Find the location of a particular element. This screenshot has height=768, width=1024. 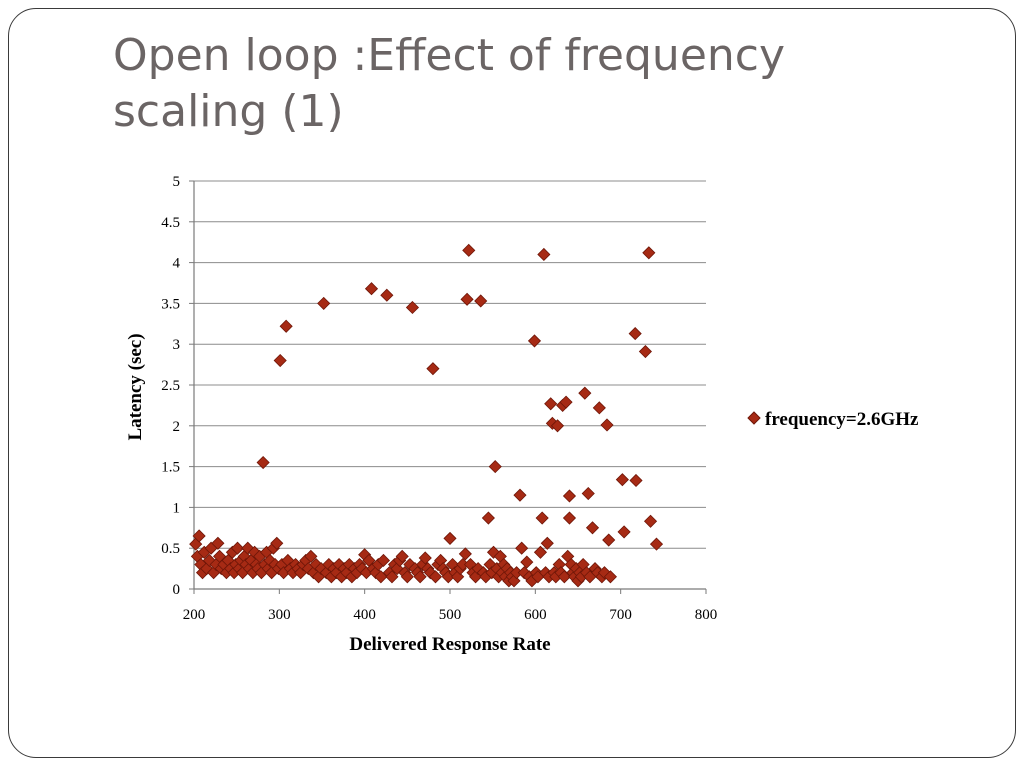

y-tick-label: 4 is located at coordinates (177, 264).